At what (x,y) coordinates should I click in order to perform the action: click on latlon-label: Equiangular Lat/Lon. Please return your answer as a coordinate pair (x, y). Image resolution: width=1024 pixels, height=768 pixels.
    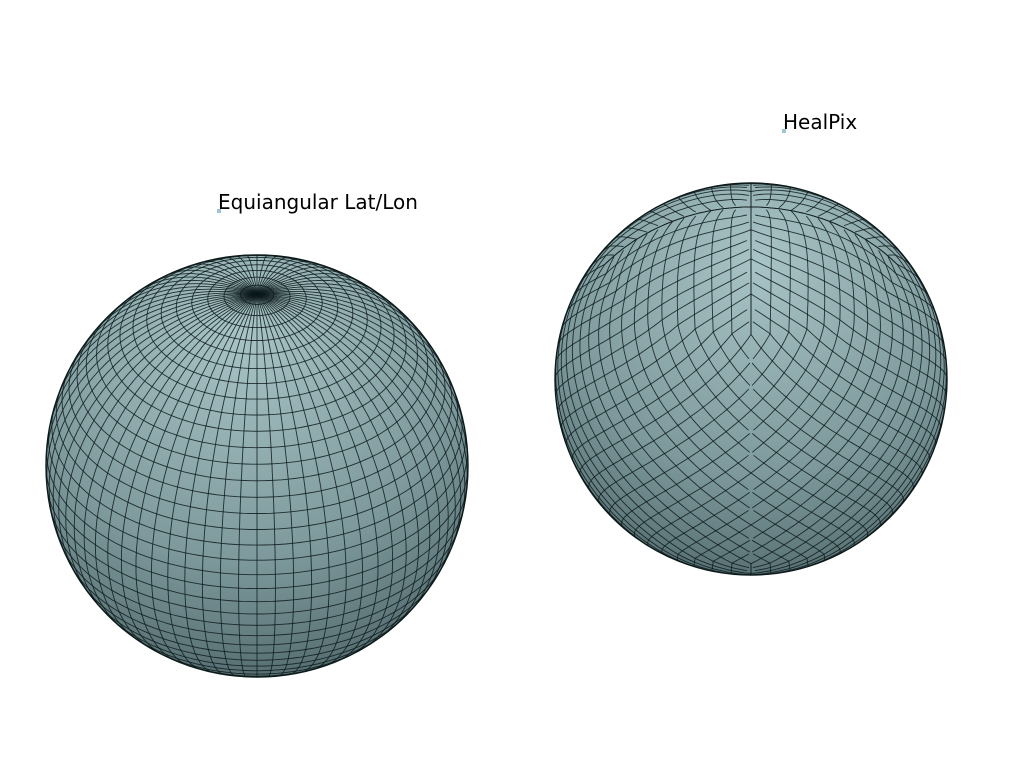
    Looking at the image, I should click on (317, 202).